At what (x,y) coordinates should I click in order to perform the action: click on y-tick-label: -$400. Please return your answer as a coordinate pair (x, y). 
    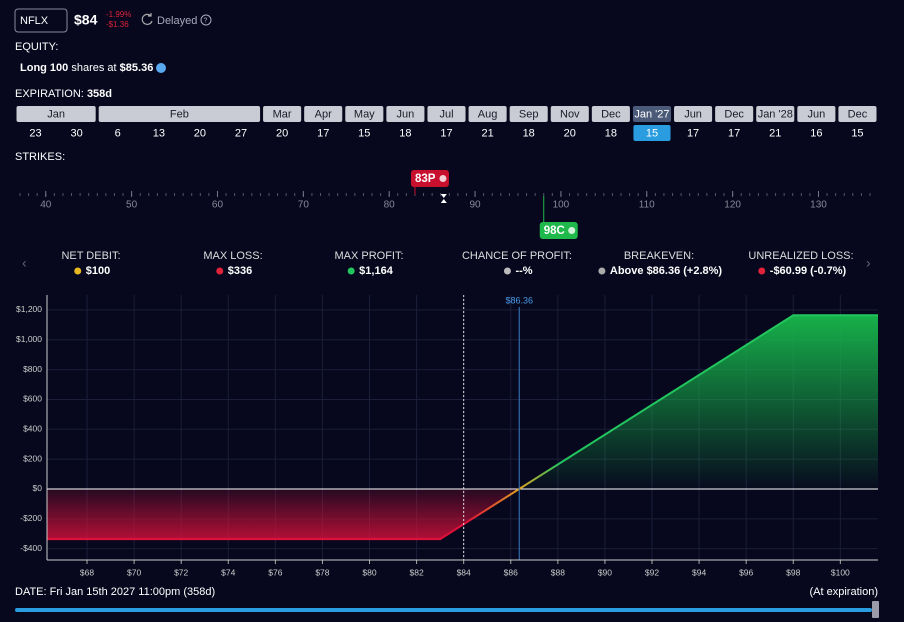
    Looking at the image, I should click on (31, 548).